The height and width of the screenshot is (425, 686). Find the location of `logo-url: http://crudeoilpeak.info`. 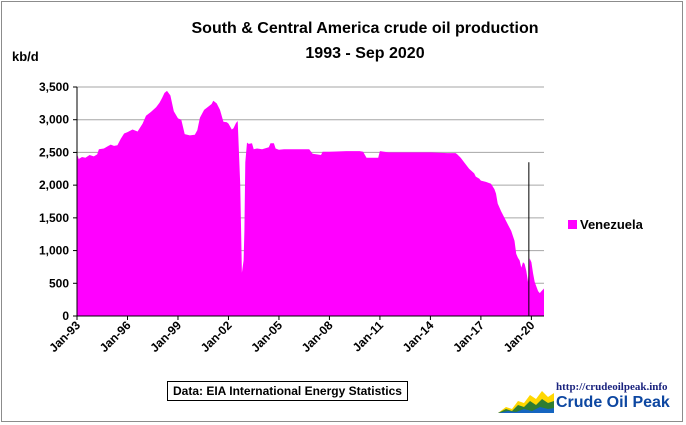

logo-url: http://crudeoilpeak.info is located at coordinates (612, 387).